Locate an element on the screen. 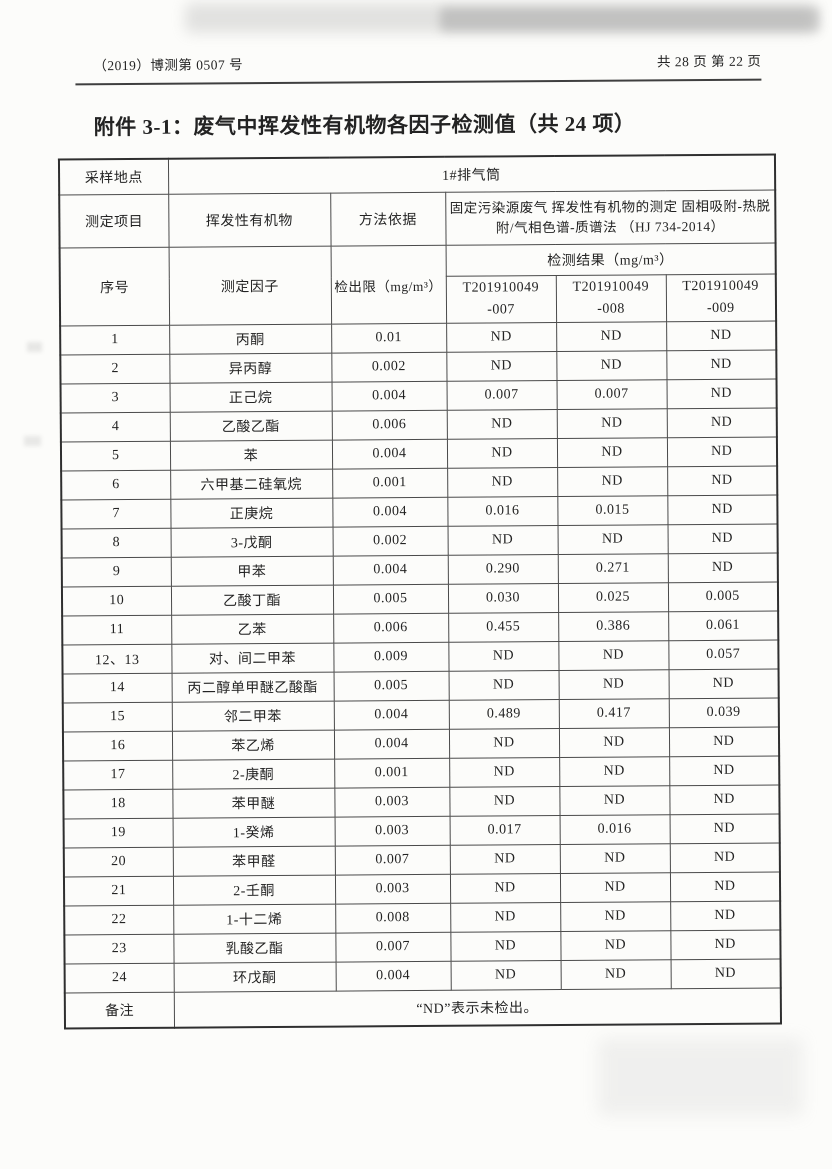 This screenshot has width=832, height=1169. row-detection-limit: 0.01 is located at coordinates (389, 338).